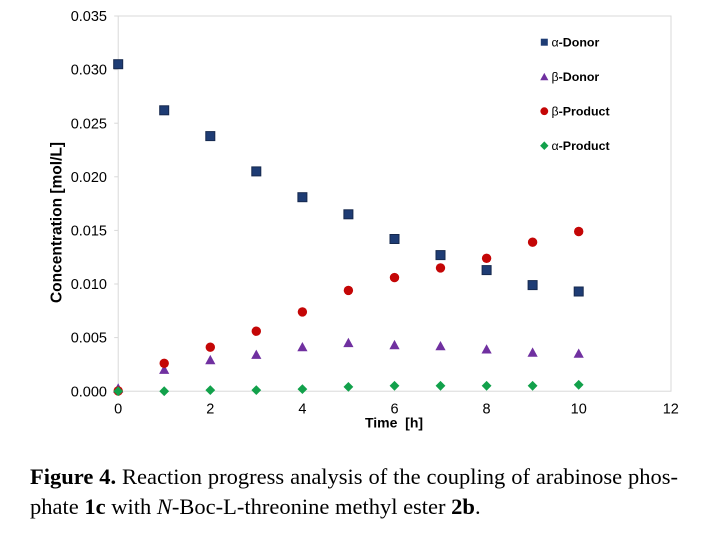 This screenshot has width=725, height=533. Describe the element at coordinates (118, 410) in the screenshot. I see `svg-text: 0` at that location.